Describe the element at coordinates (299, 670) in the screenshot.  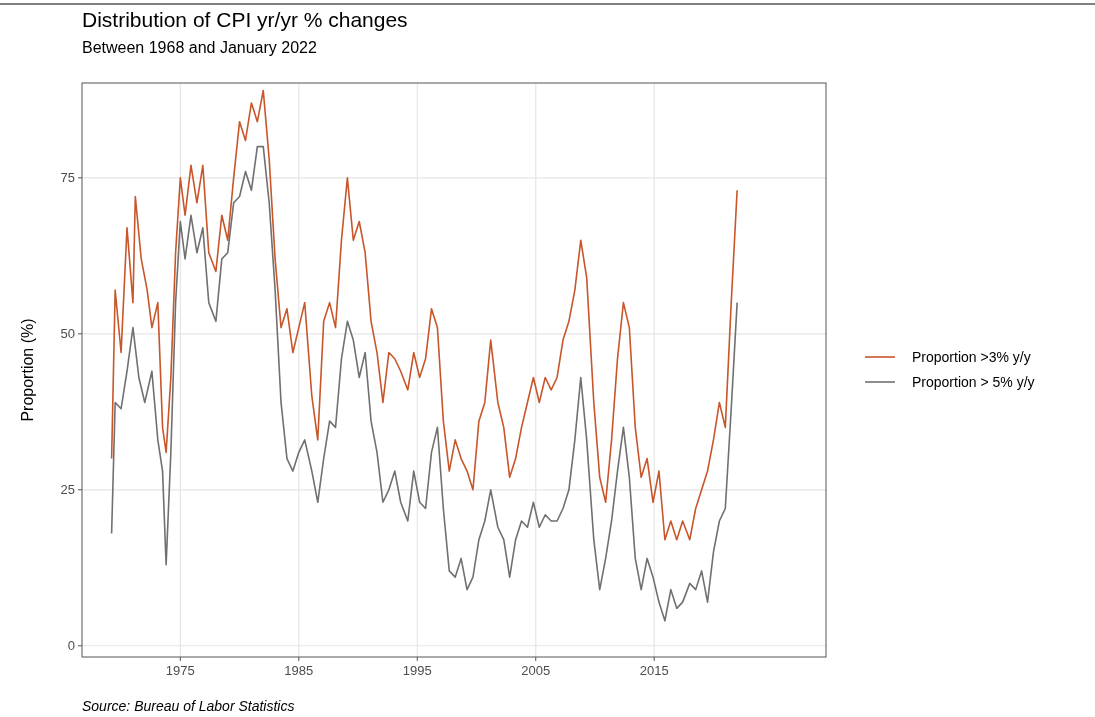
I see `x-tick-label: 1985` at that location.